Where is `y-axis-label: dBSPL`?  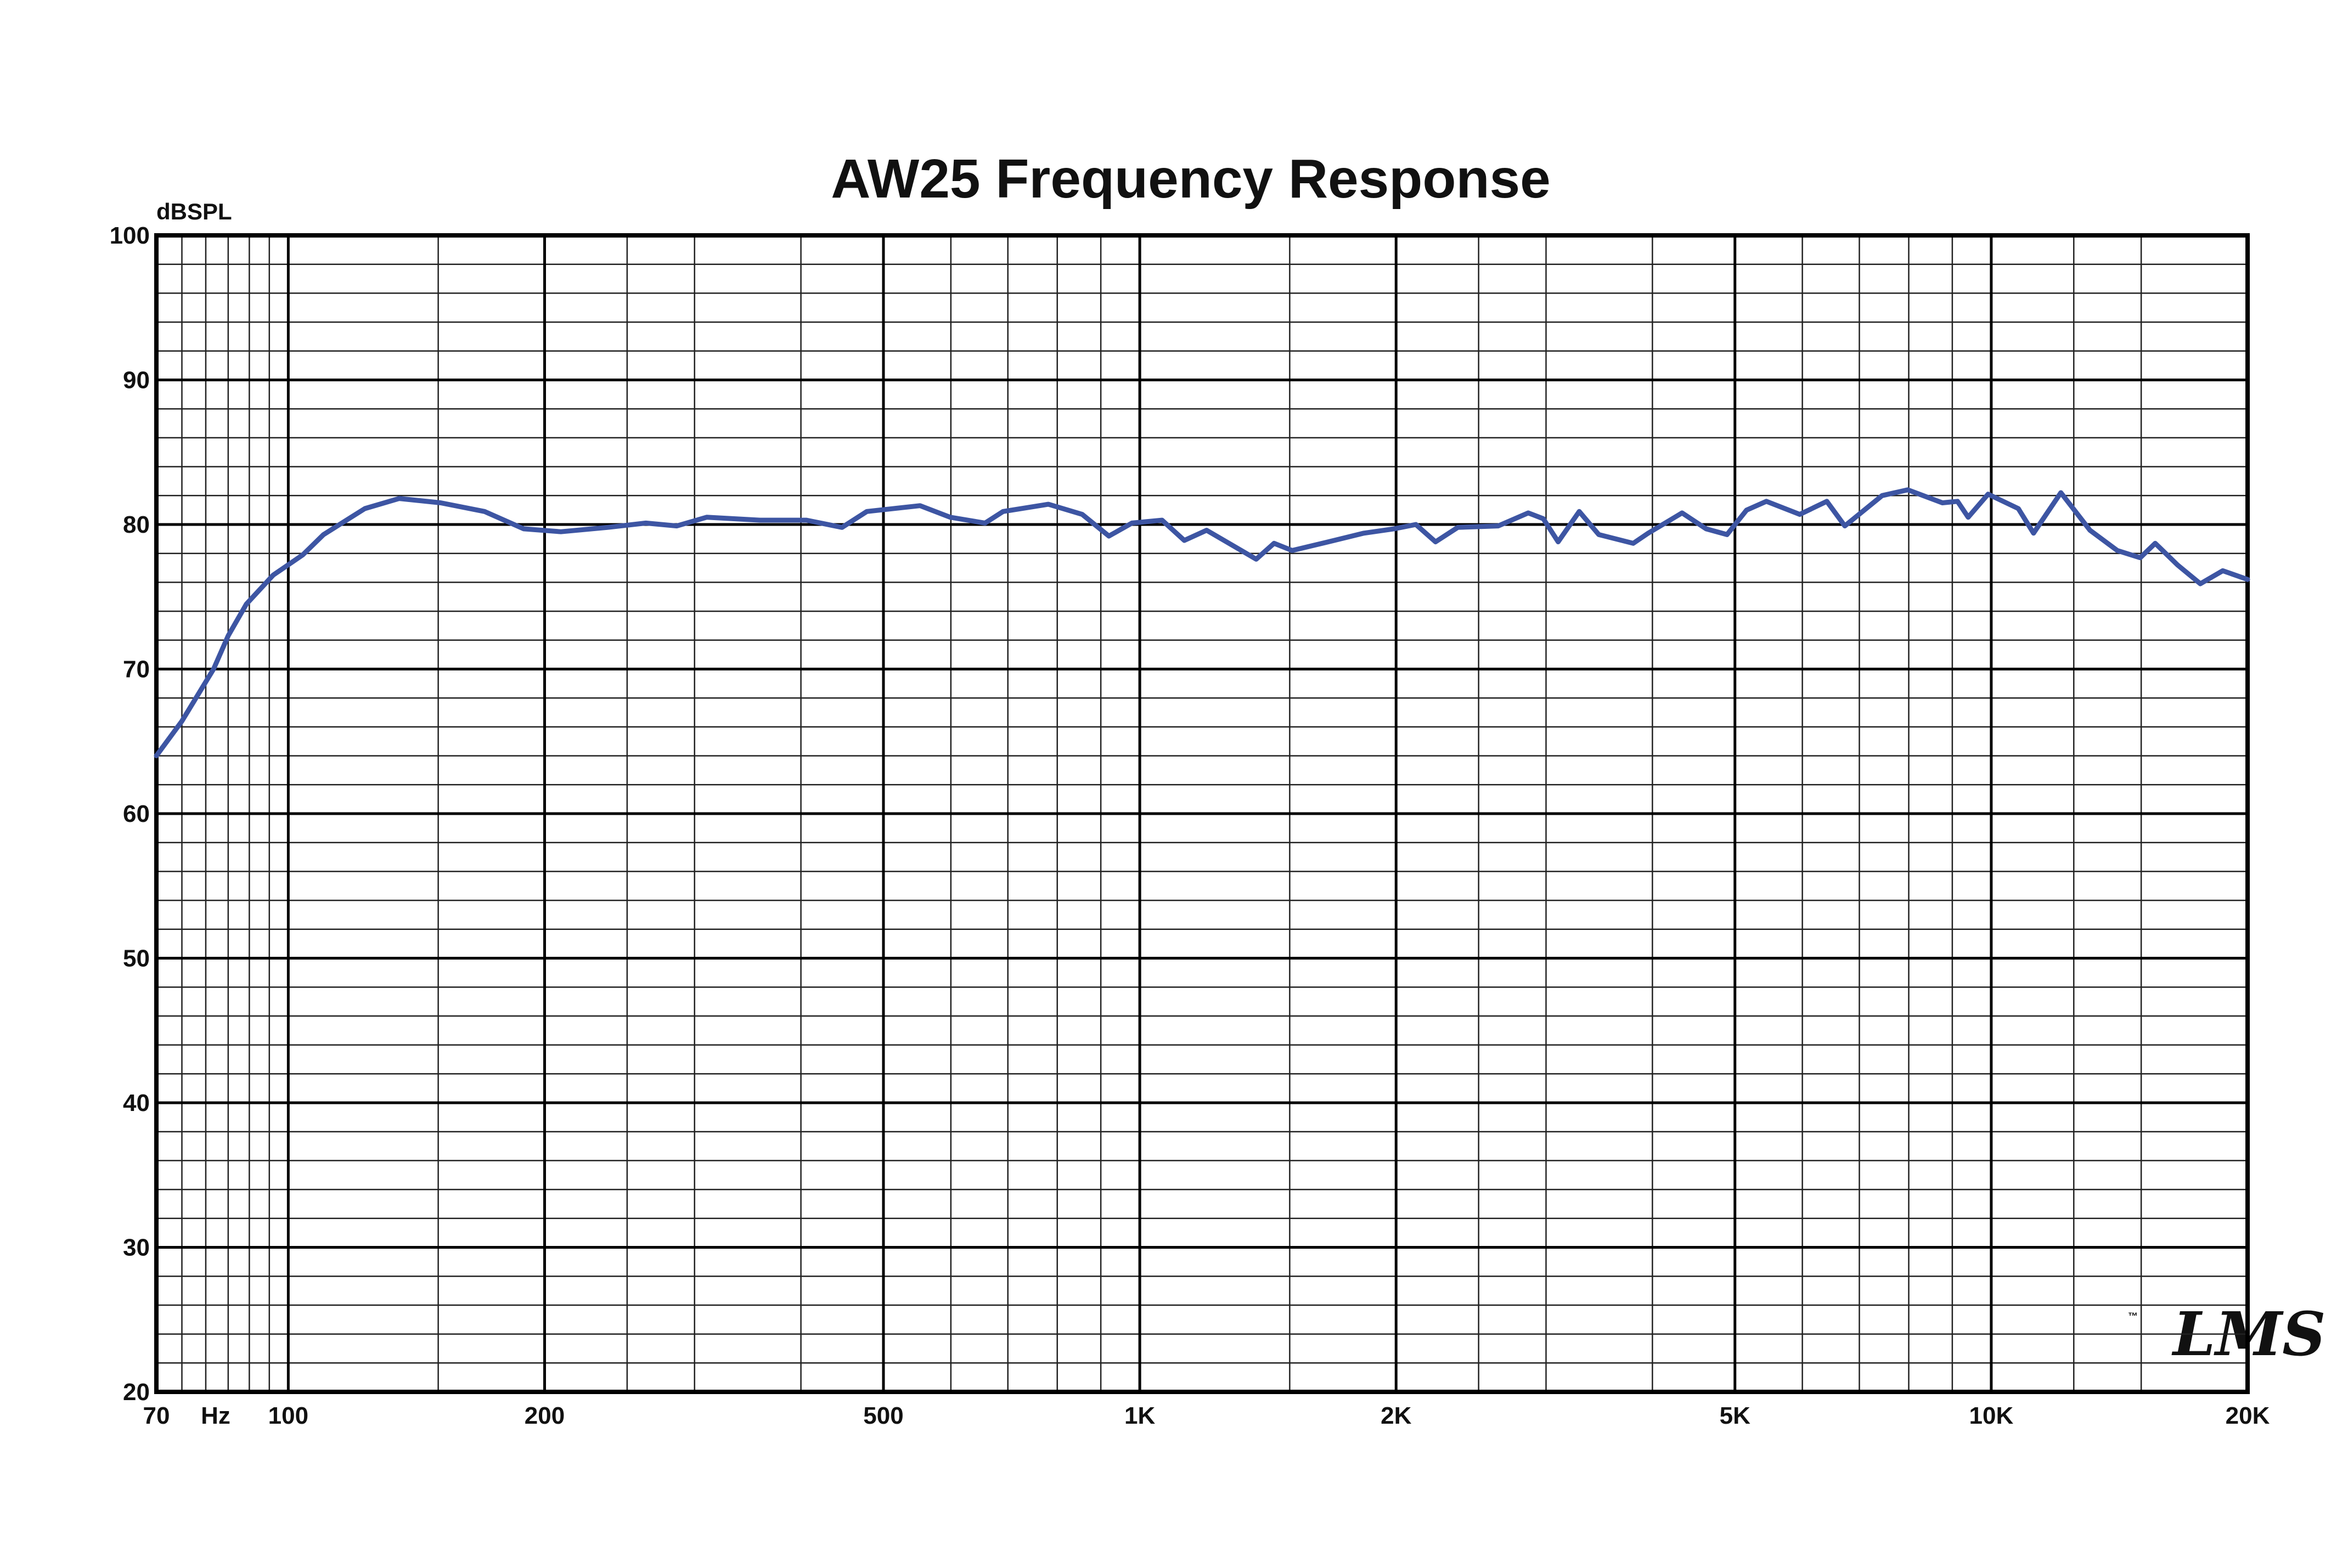 y-axis-label: dBSPL is located at coordinates (194, 211).